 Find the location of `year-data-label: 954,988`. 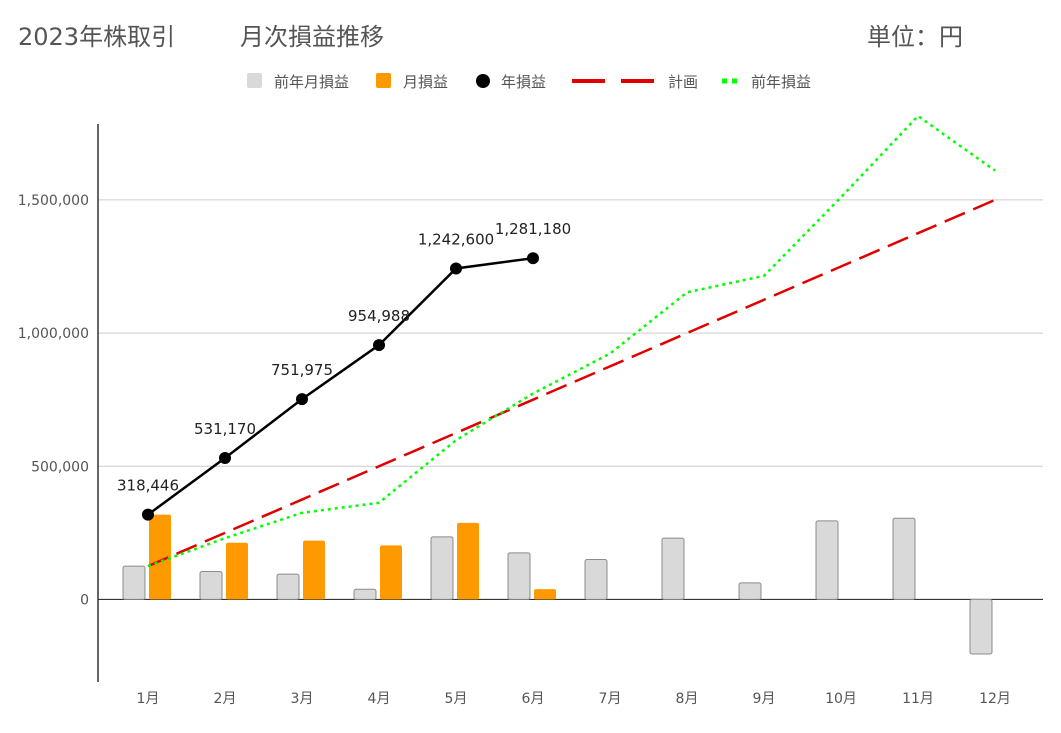

year-data-label: 954,988 is located at coordinates (379, 316).